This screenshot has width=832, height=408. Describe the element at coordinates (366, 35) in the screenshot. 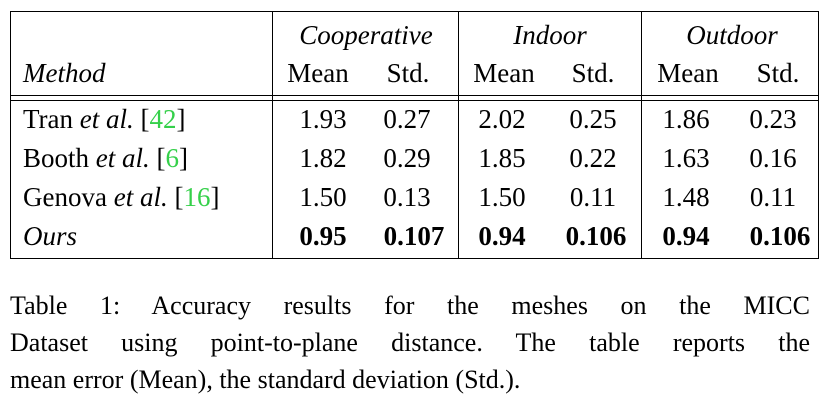

I see `group-header-cooperative: Cooperative` at that location.